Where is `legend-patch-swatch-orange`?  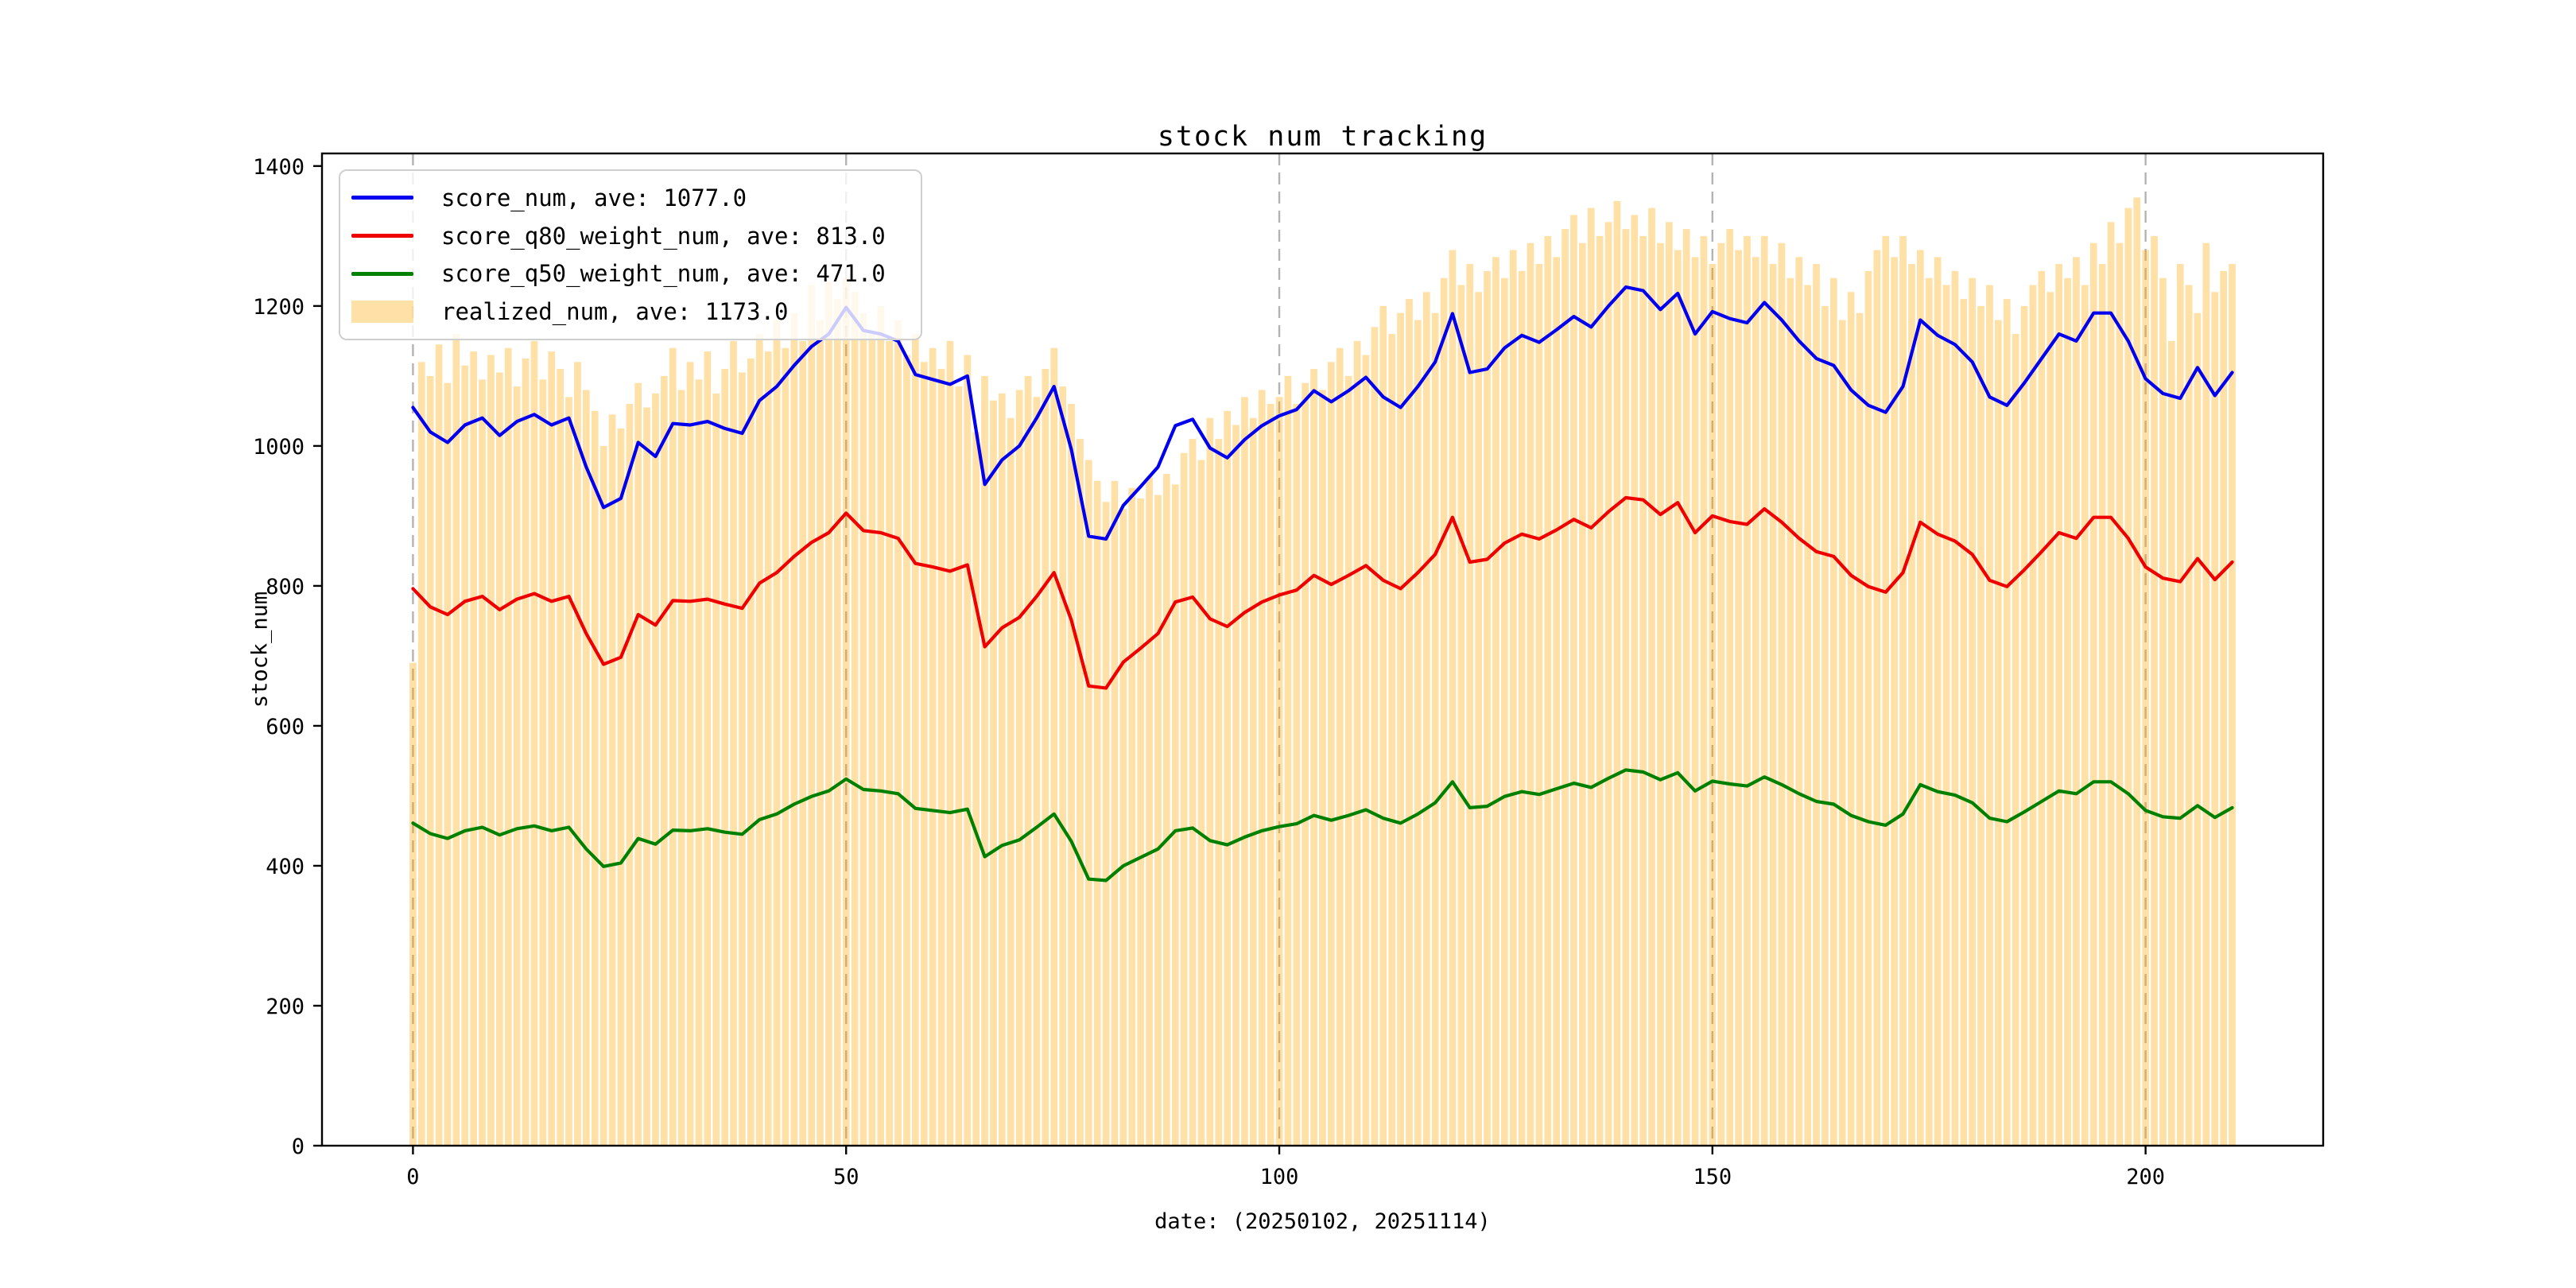
legend-patch-swatch-orange is located at coordinates (382, 312).